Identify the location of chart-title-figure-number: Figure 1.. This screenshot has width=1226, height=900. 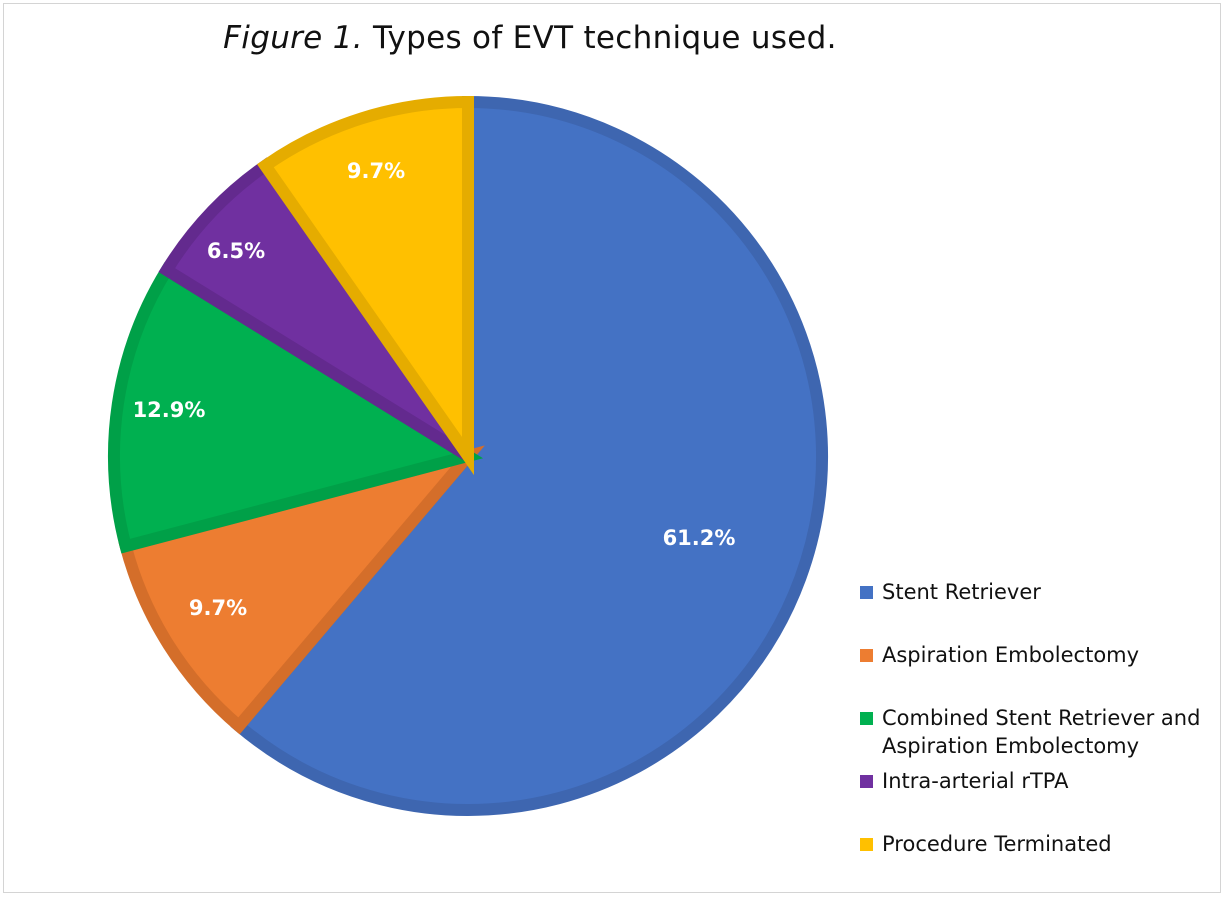
(293, 38).